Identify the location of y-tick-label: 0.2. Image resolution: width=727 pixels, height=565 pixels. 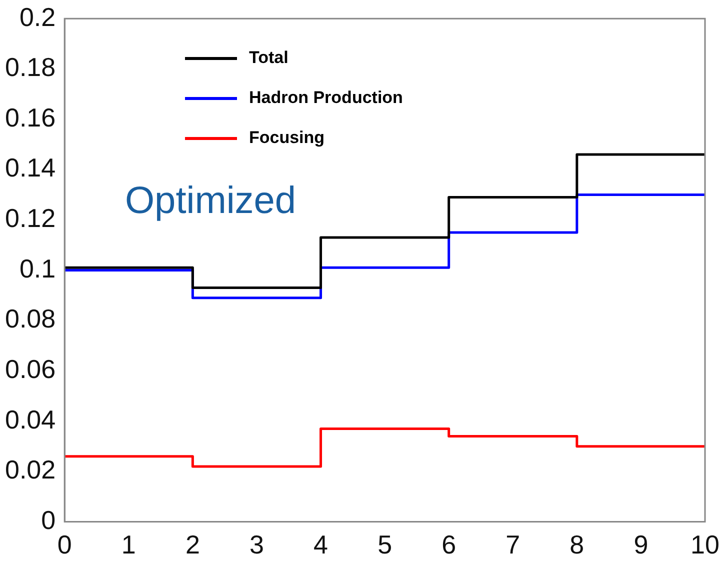
(37, 17).